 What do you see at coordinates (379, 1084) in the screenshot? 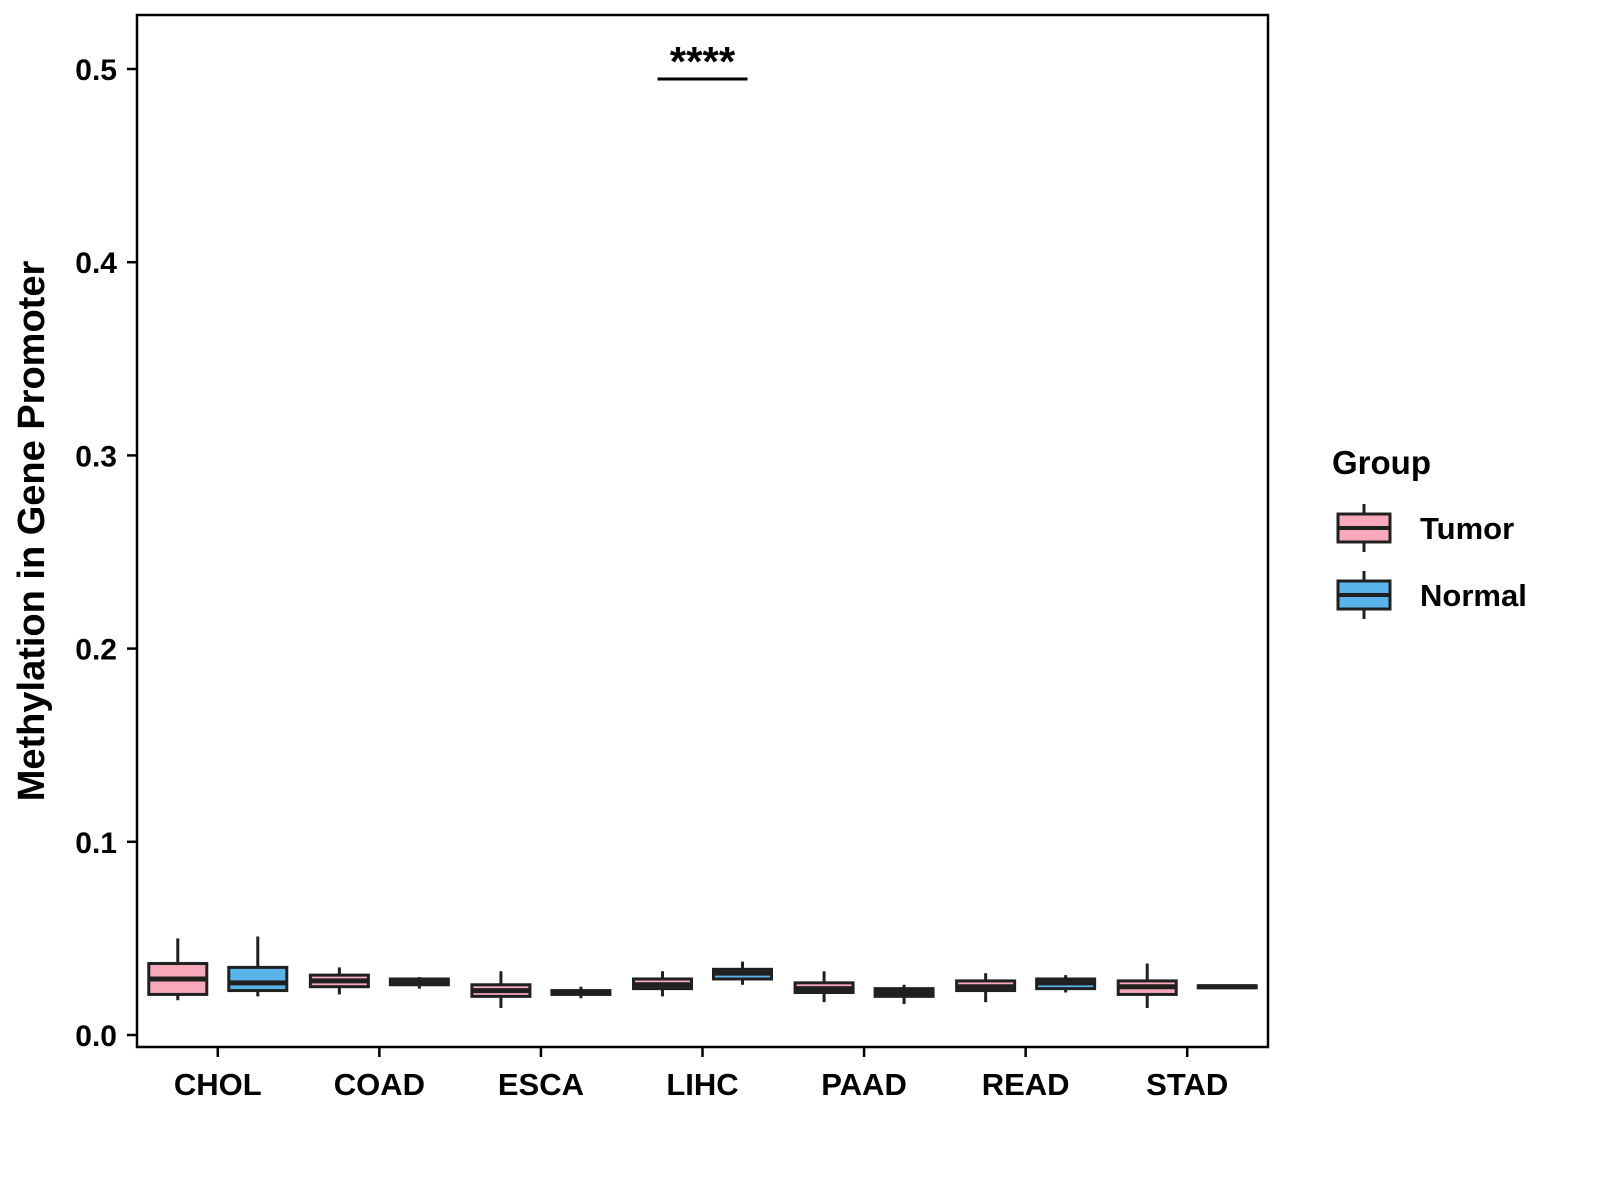
I see `x-tick-label: COAD` at bounding box center [379, 1084].